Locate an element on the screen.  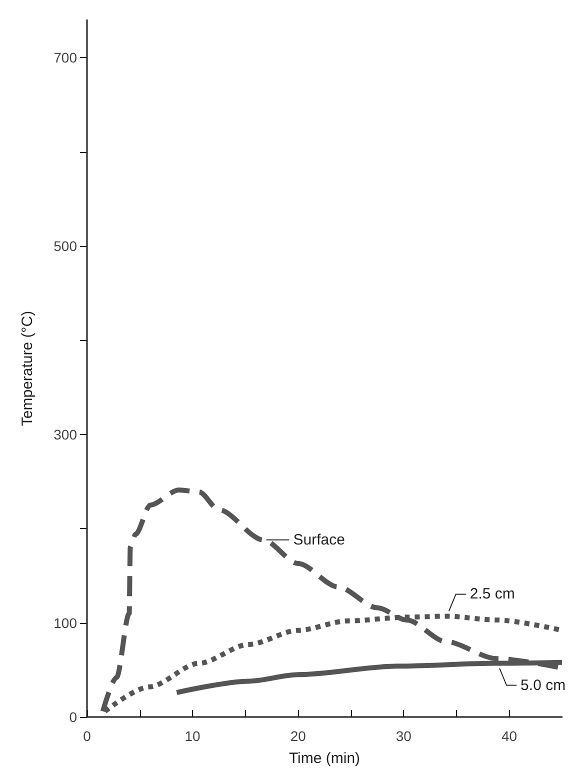
y-tick-label: 300 is located at coordinates (66, 434).